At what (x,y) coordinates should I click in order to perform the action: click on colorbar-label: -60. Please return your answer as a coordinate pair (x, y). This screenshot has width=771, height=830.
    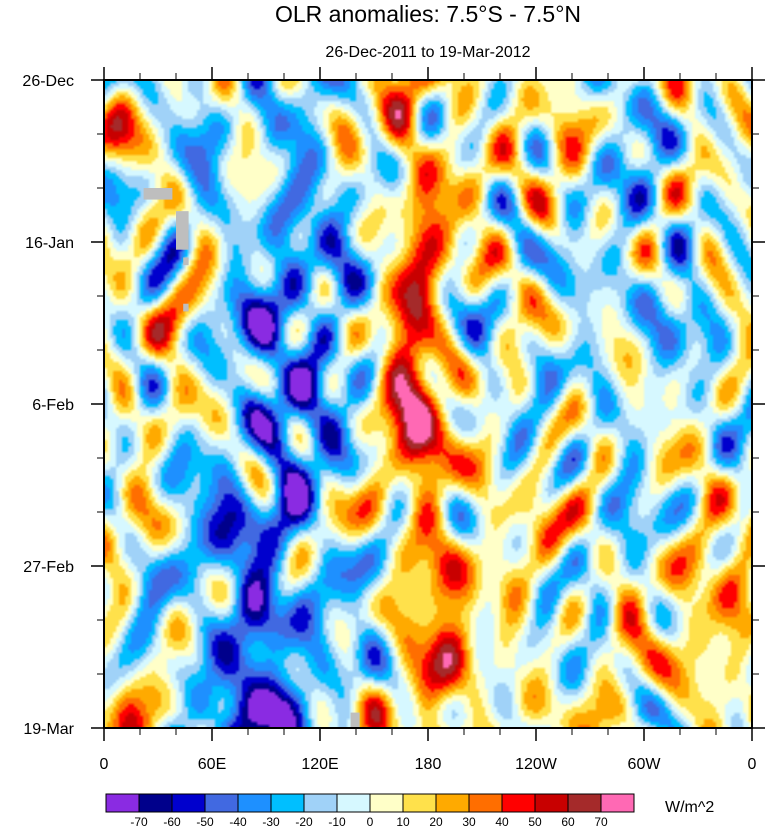
    Looking at the image, I should click on (172, 822).